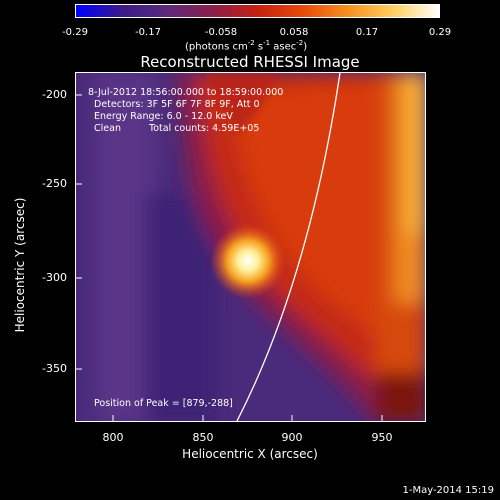  I want to click on colorbar-tick: -0.29, so click(75, 32).